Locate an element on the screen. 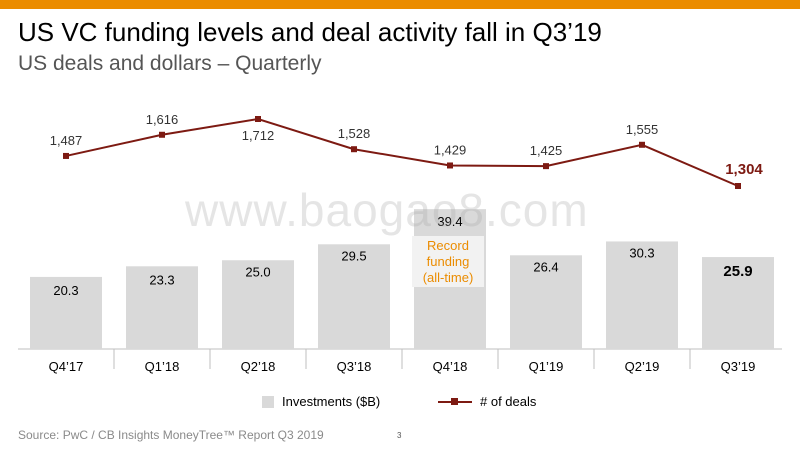  deals-line is located at coordinates (402, 152).